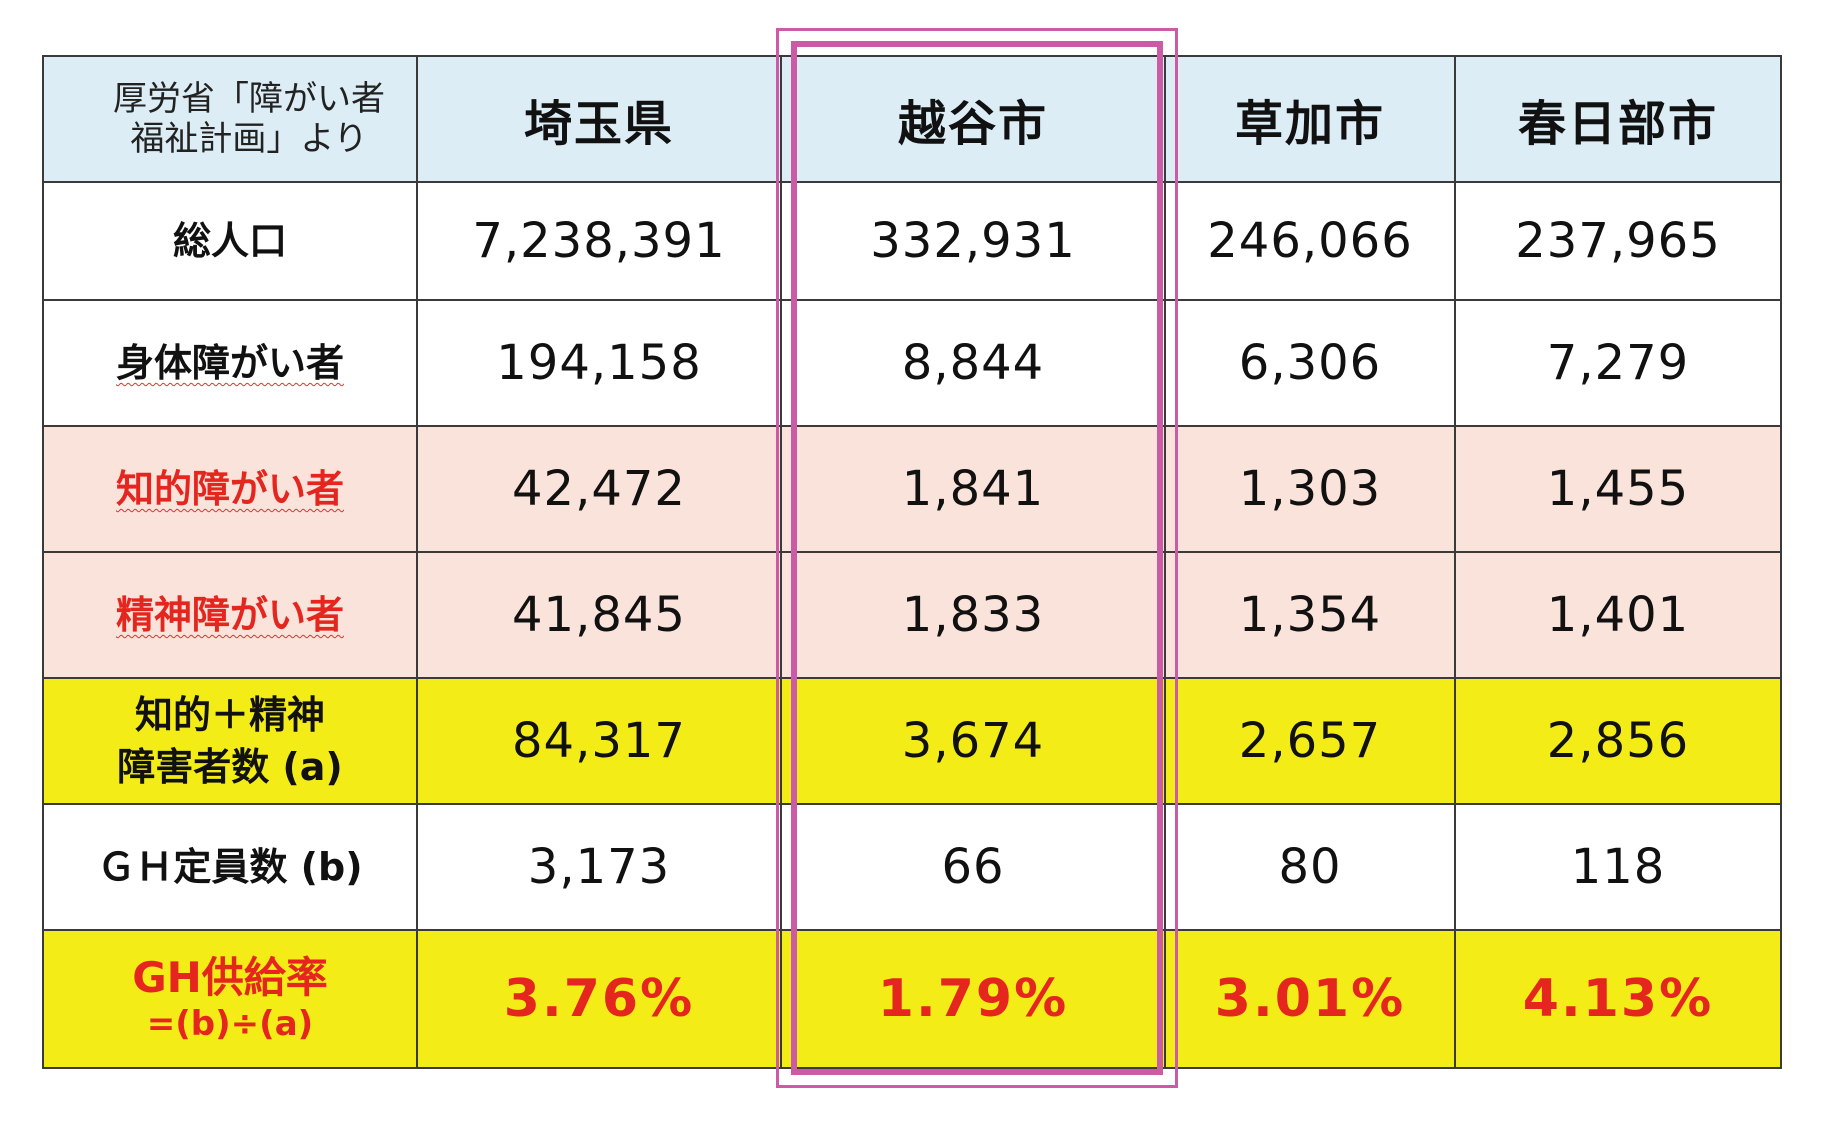 This screenshot has width=1824, height=1124. Describe the element at coordinates (1618, 489) in the screenshot. I see `table-cell: 1,455` at that location.